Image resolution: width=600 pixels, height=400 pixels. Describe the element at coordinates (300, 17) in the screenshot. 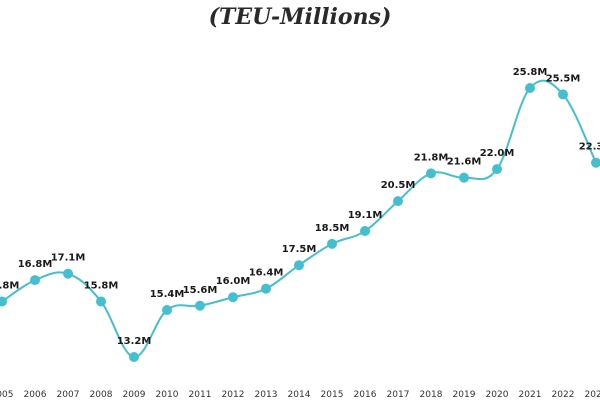

I see `chart-title: (TEU-Millions)` at that location.